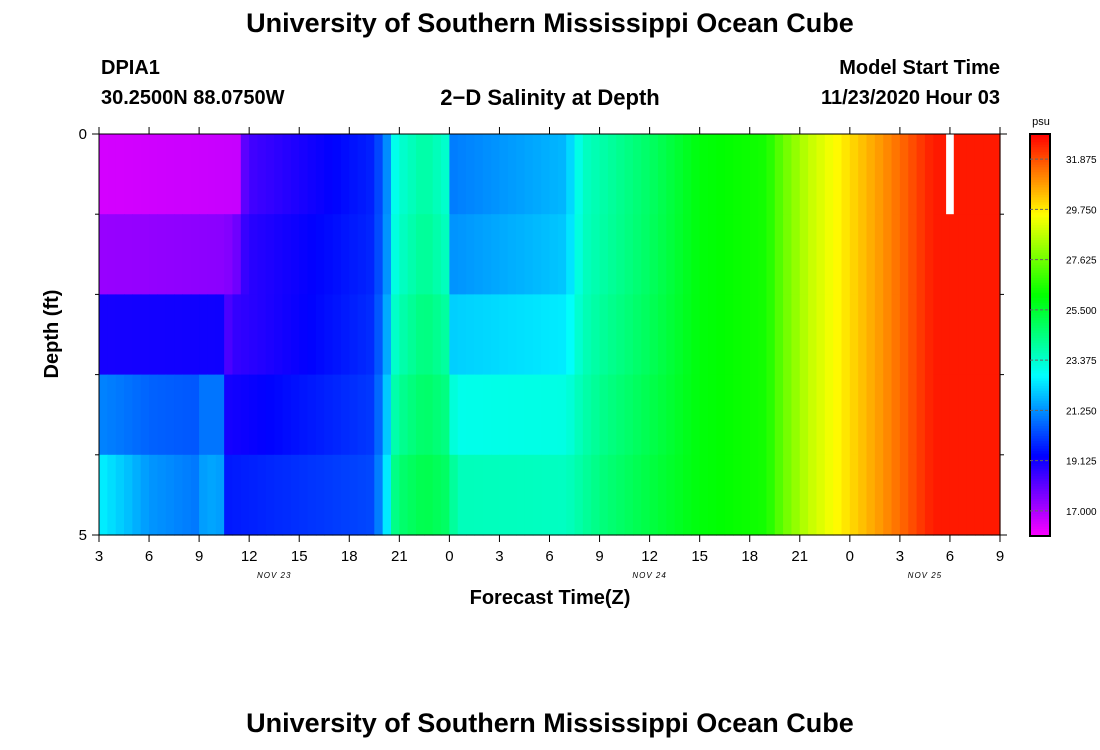  I want to click on x-tick-label: 18, so click(749, 556).